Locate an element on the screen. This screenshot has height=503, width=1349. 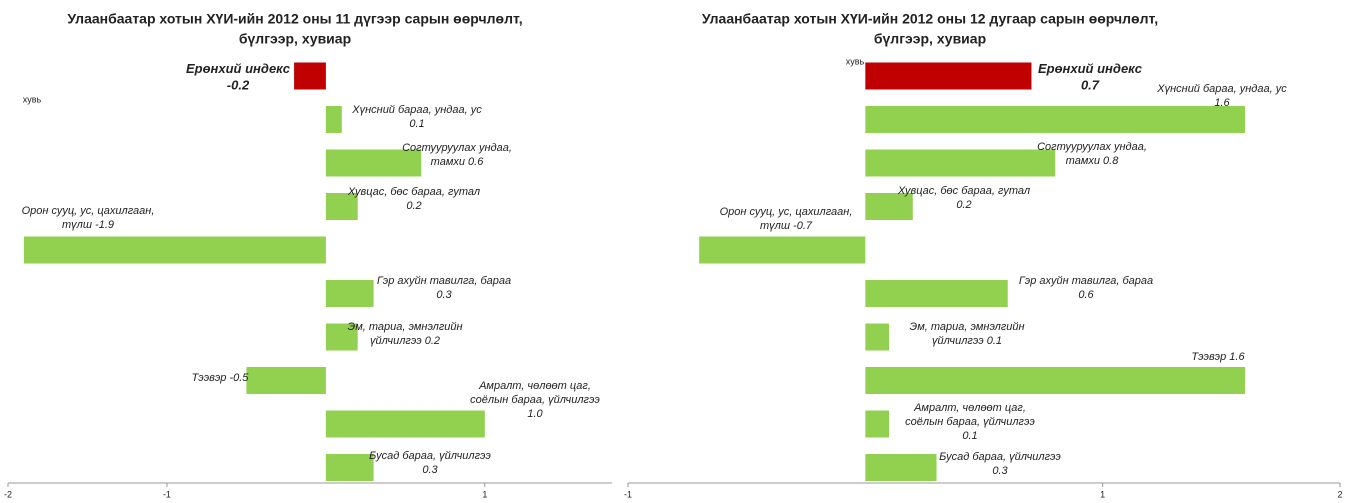
bar-label: үйлчилгээ 0.1 is located at coordinates (967, 341).